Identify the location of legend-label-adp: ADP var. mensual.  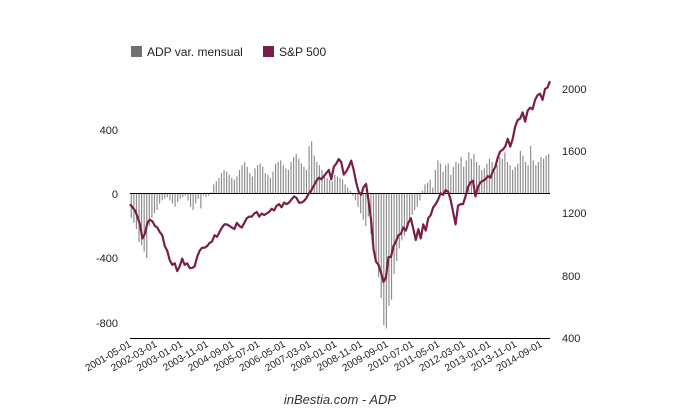
(195, 52).